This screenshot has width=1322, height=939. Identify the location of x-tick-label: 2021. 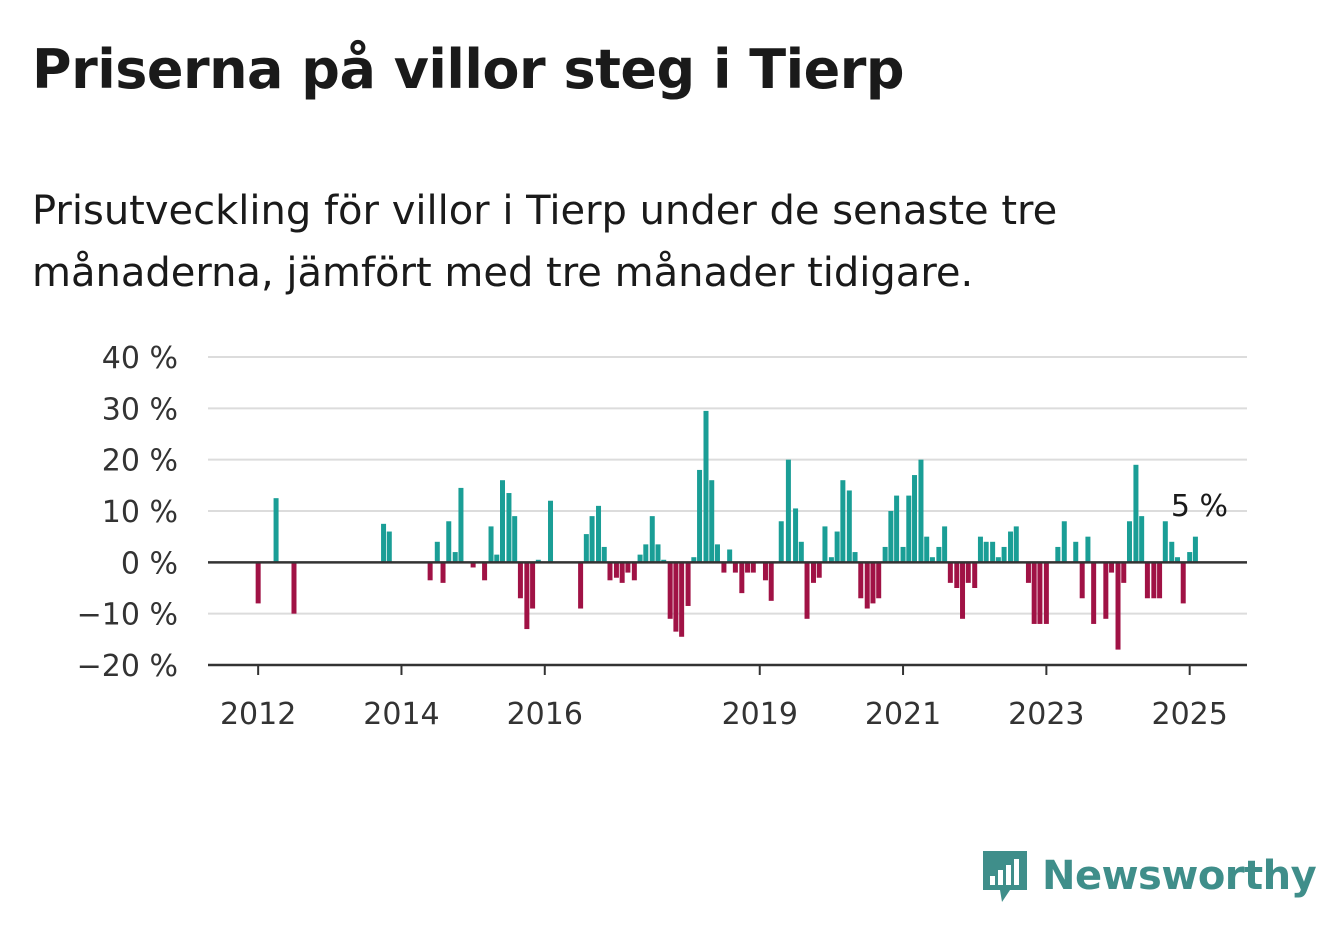
(903, 714).